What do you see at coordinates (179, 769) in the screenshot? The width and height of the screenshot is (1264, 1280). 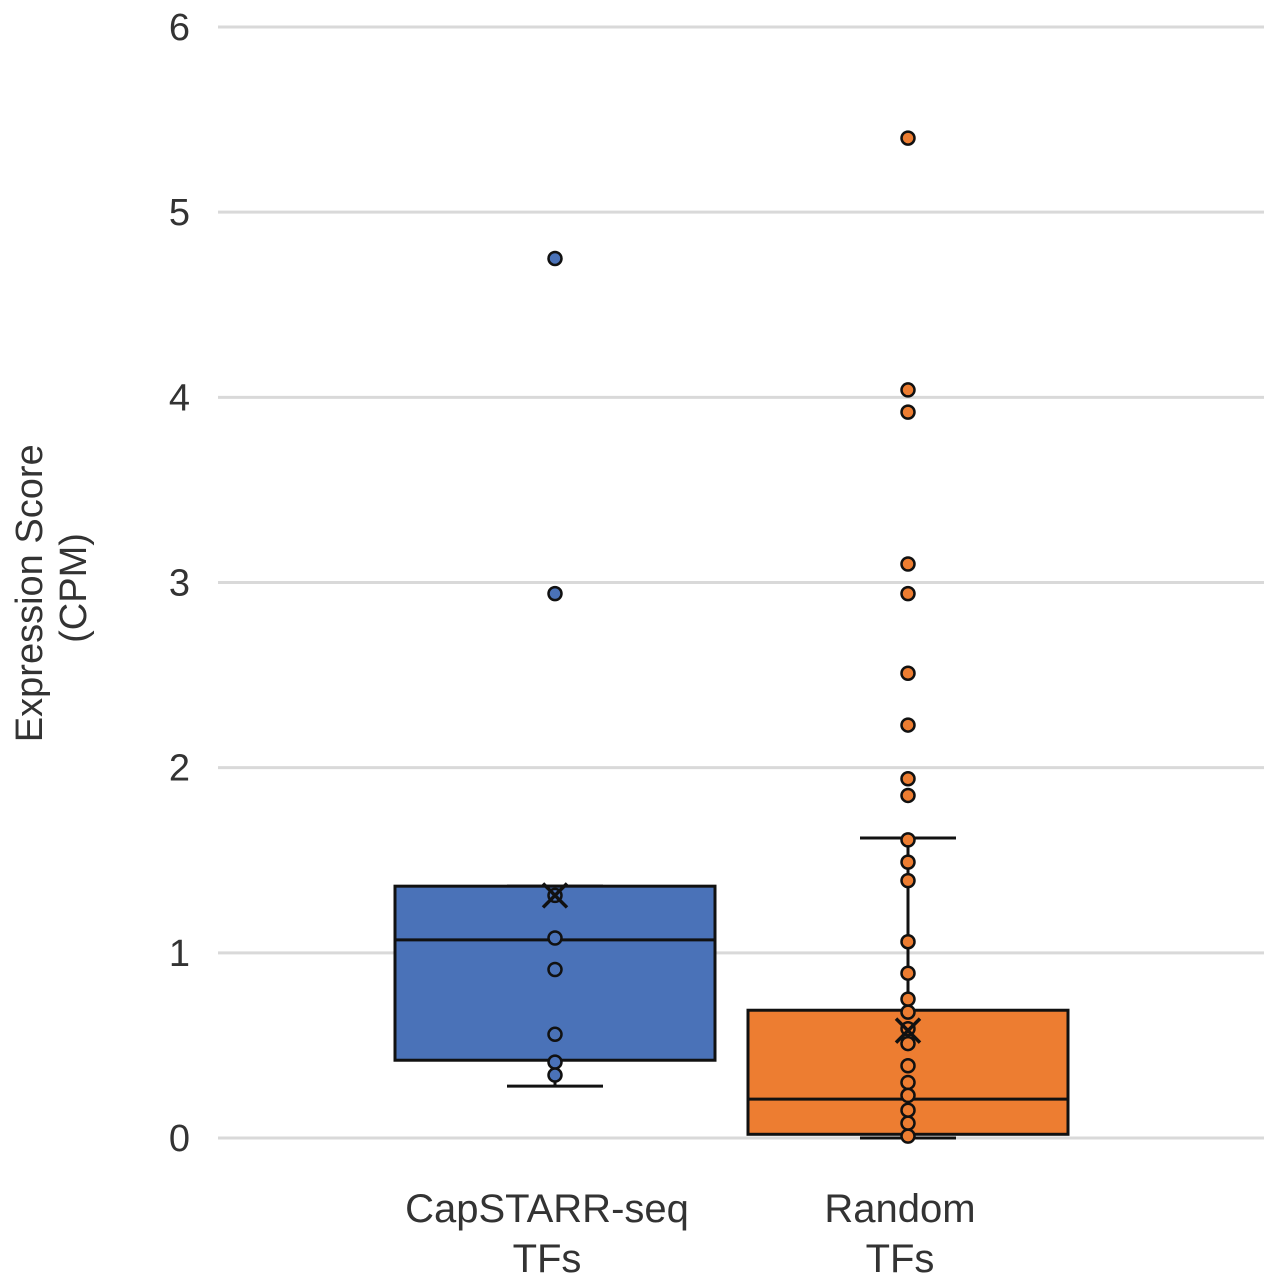 I see `y-tick-label: 2` at bounding box center [179, 769].